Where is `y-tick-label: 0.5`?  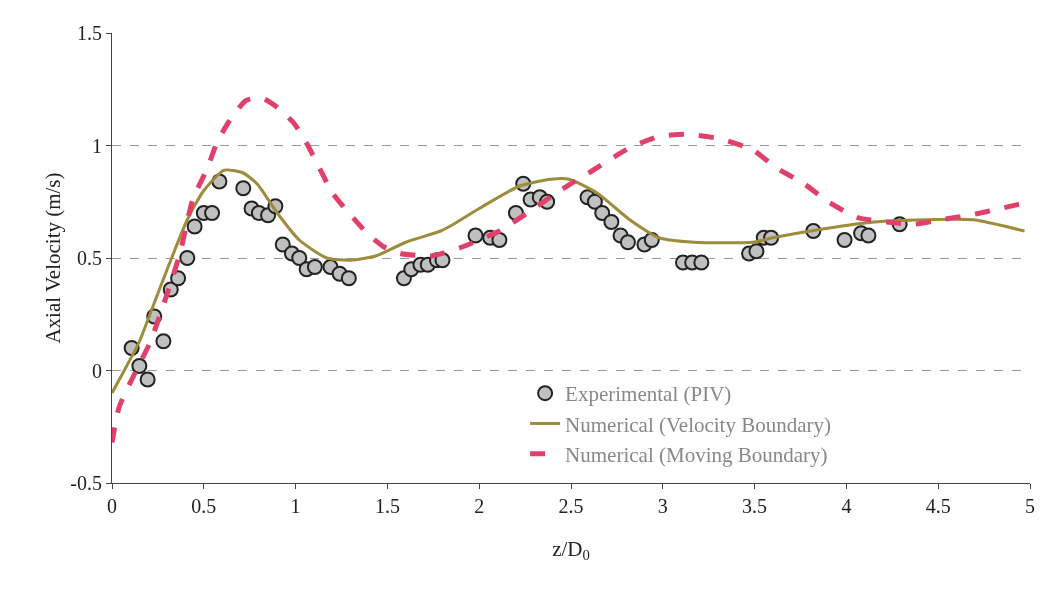 y-tick-label: 0.5 is located at coordinates (89, 258).